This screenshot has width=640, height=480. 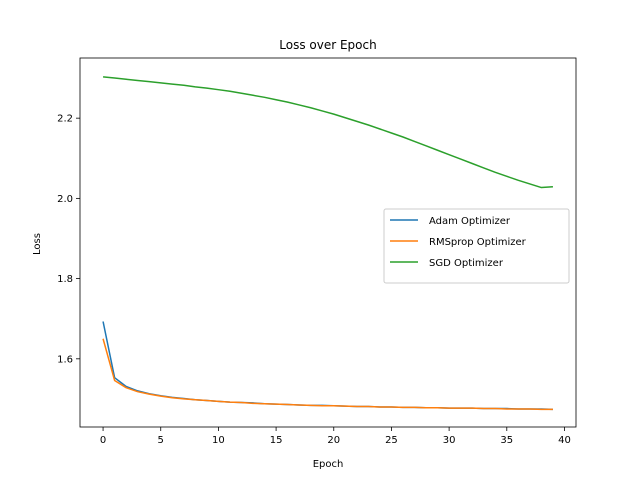 What do you see at coordinates (218, 440) in the screenshot?
I see `x-tick-label: 10` at bounding box center [218, 440].